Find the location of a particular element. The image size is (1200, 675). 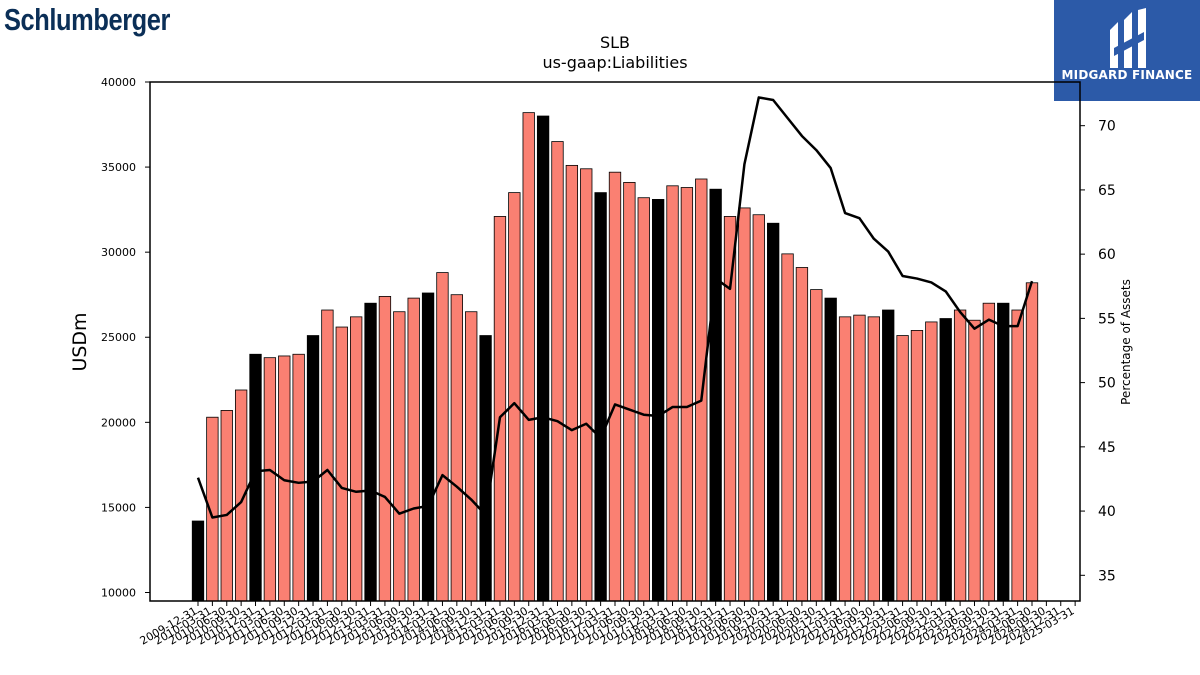

y-tick-label: 25000 is located at coordinates (118, 337).